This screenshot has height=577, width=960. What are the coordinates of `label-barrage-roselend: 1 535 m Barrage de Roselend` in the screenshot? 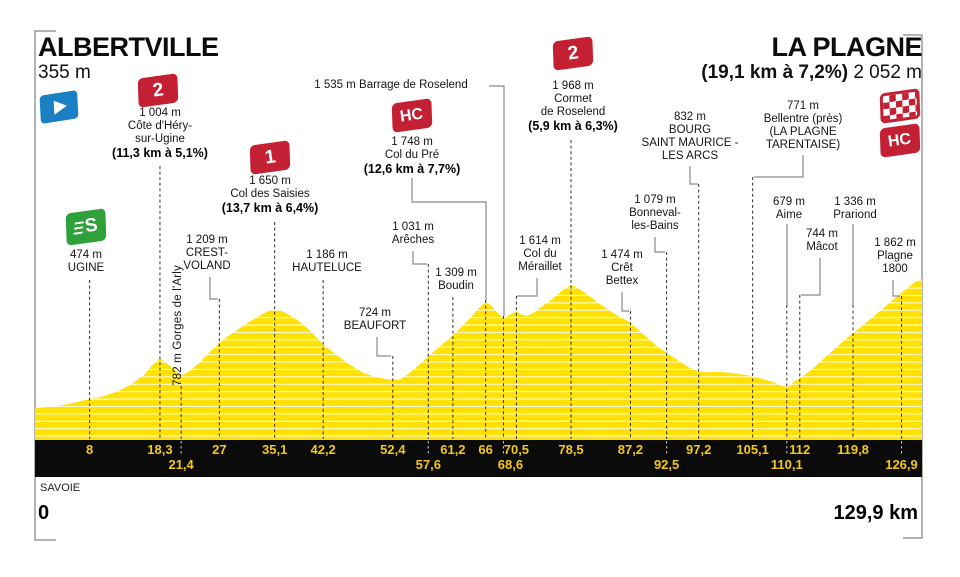 It's located at (391, 85).